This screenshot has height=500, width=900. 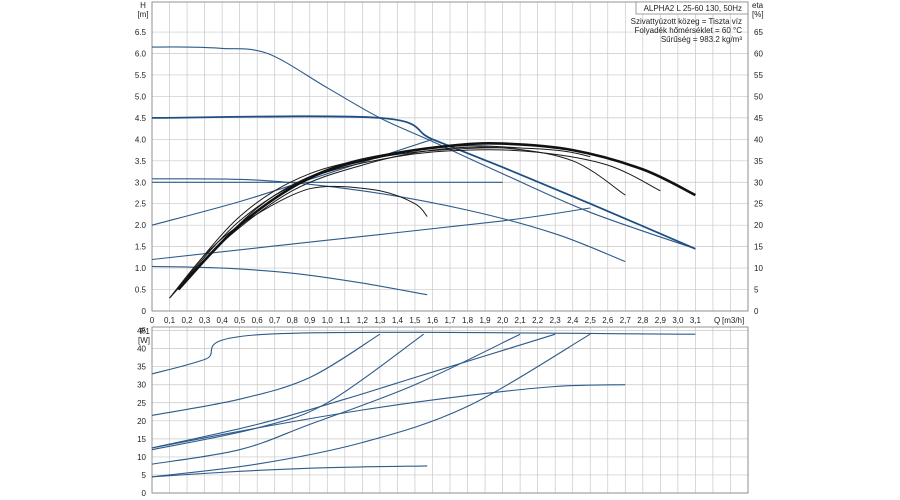 I want to click on h-tick-label: 5.0, so click(x=141, y=96).